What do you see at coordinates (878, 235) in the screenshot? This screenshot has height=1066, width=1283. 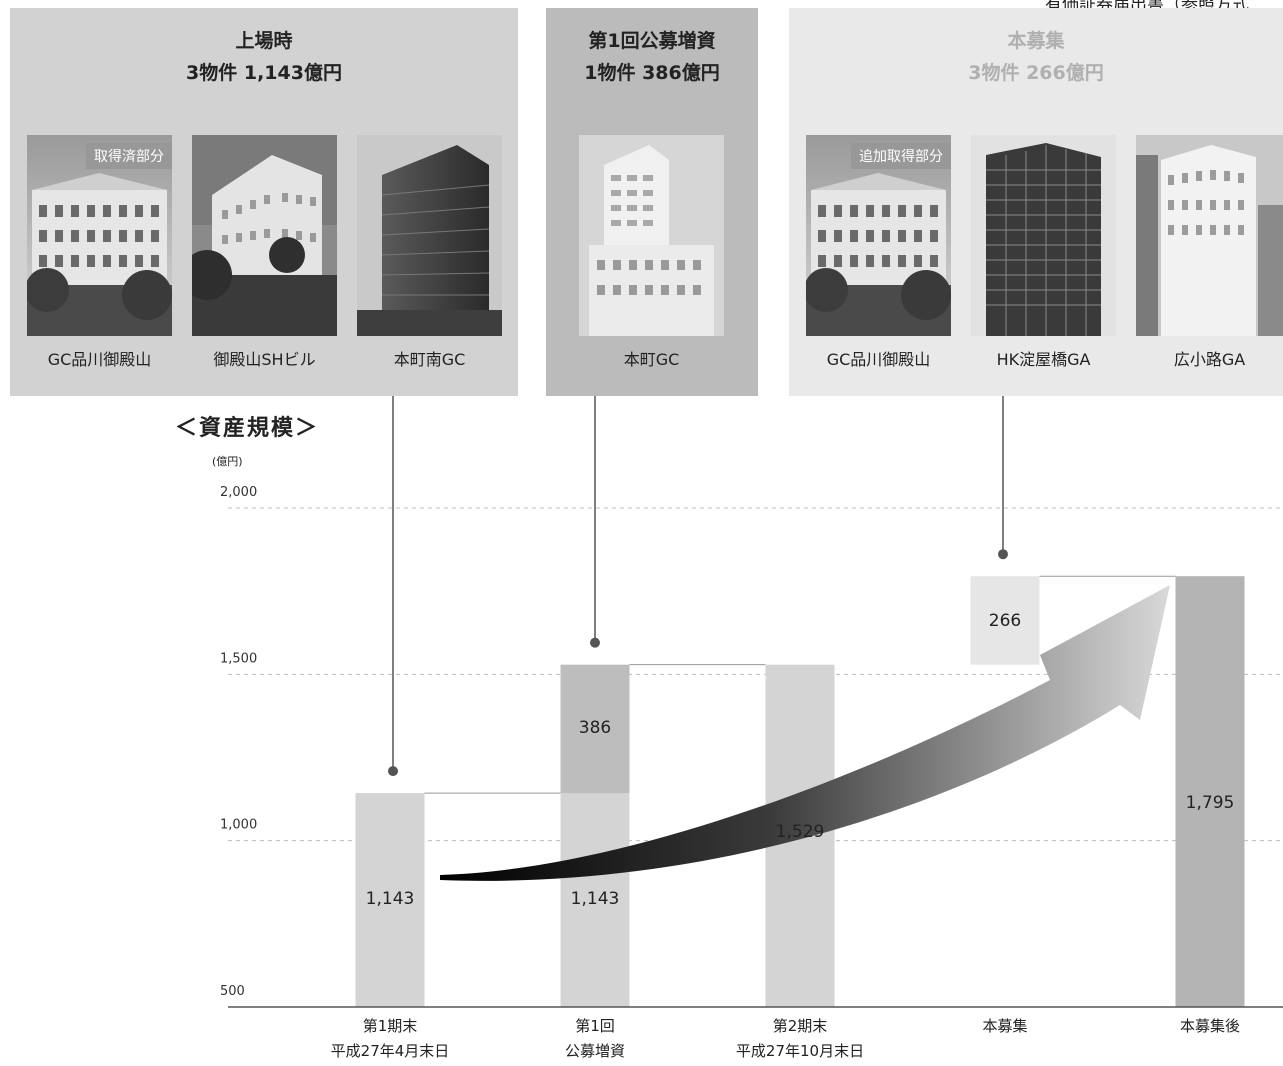 I see `property-photo-gc-shinagawa-additional: 追加取得部分` at bounding box center [878, 235].